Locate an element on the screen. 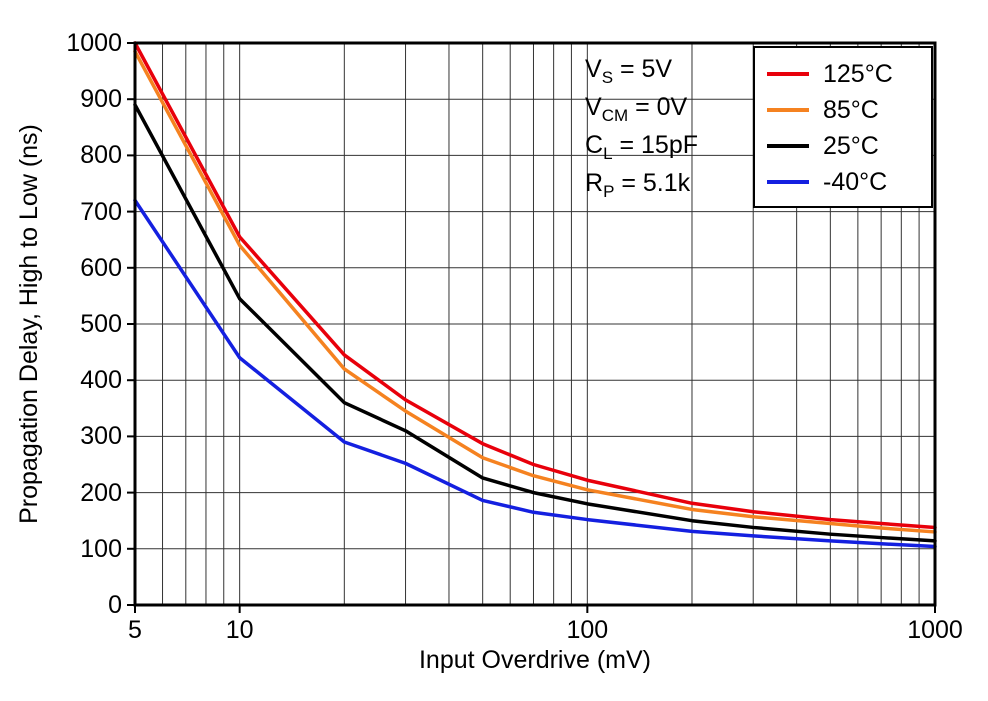 Image resolution: width=988 pixels, height=701 pixels. y-tick-label: 1000 is located at coordinates (94, 43).